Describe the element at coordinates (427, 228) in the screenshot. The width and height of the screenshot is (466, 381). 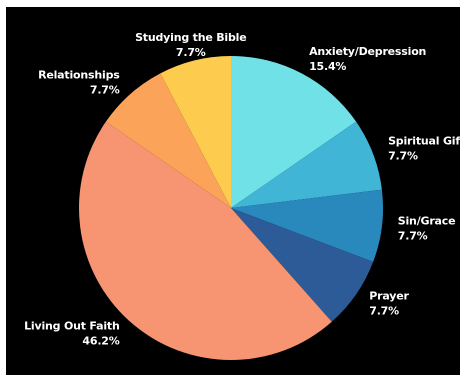
I see `slice-label-sin-grace: Sin/Grace 7.7%` at that location.